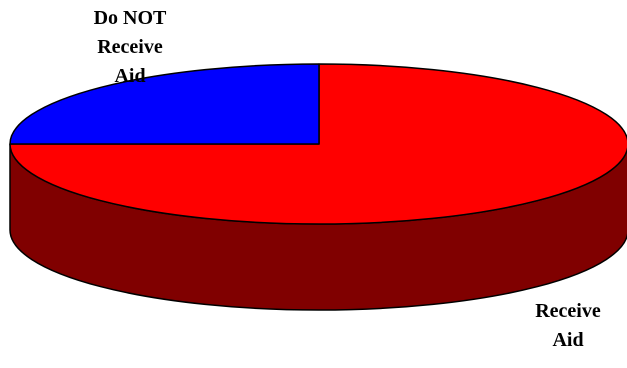 The image size is (627, 368). I want to click on slice-label-line: Do NOT, so click(130, 18).